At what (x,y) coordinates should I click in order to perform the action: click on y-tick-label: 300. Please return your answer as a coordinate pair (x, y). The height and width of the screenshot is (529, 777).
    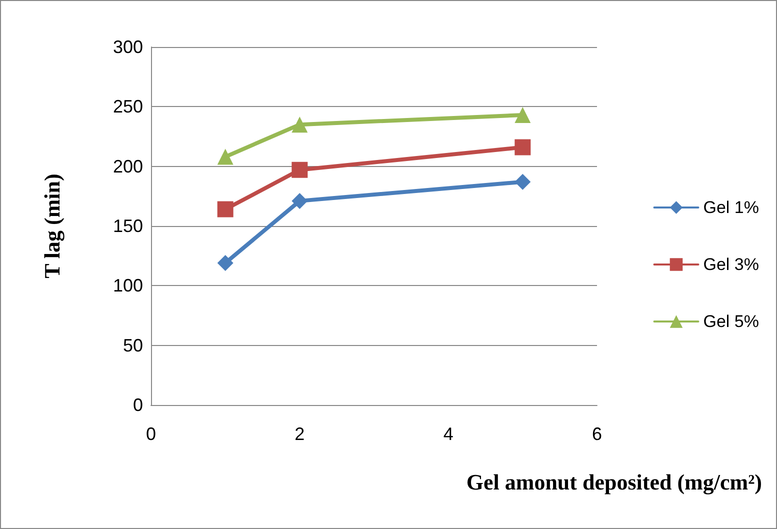
    Looking at the image, I should click on (127, 47).